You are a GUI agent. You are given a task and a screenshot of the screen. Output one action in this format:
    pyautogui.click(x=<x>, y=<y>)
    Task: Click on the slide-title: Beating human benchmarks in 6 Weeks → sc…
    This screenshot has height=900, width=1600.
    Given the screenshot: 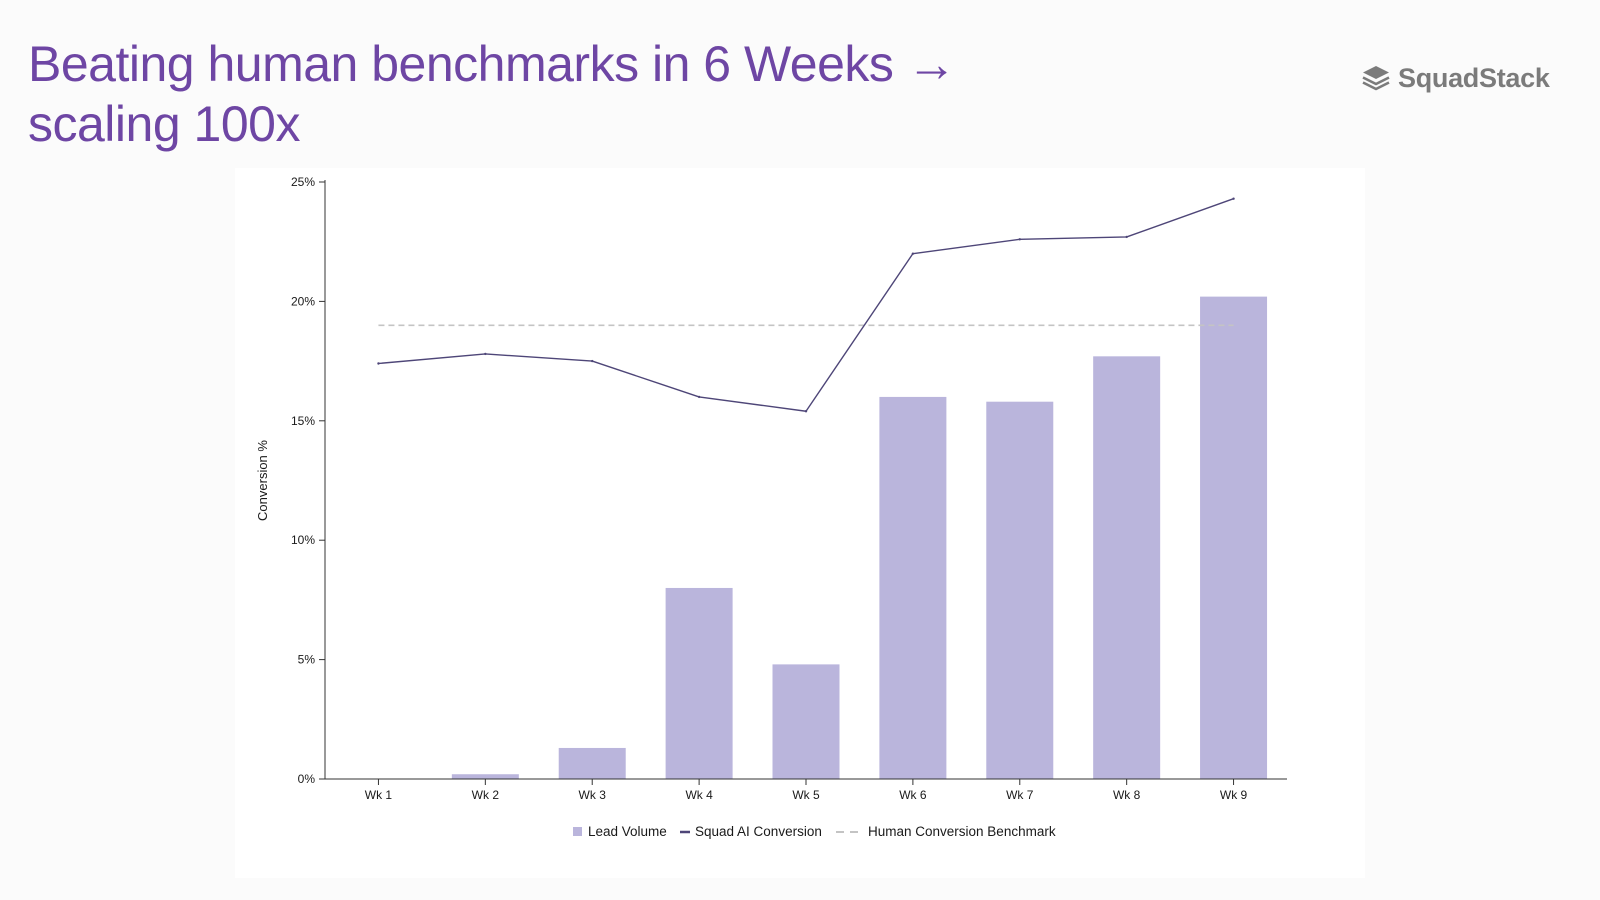 What is the action you would take?
    pyautogui.click(x=518, y=94)
    